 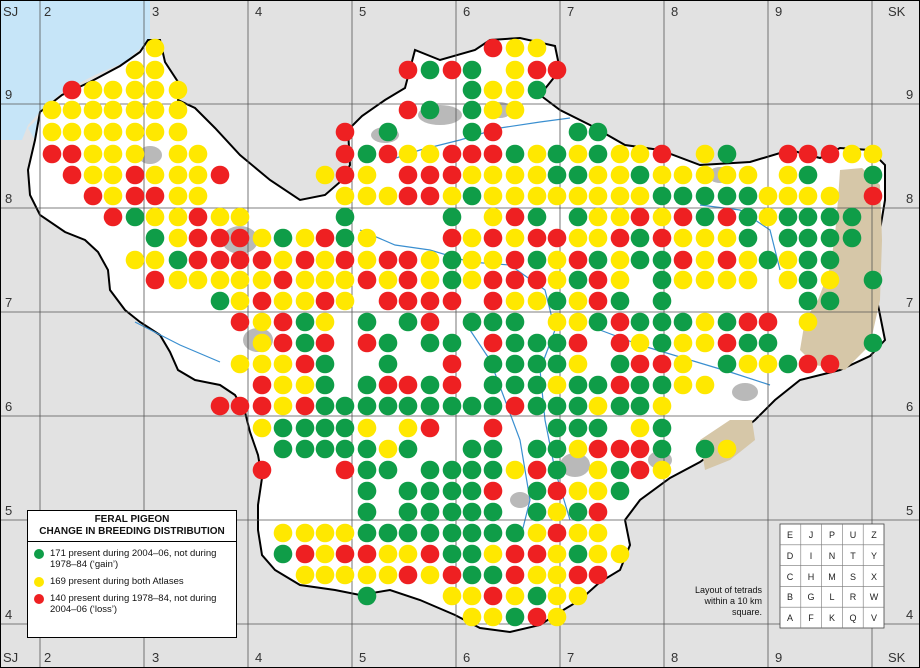 I want to click on row-label-right-5: 5, so click(x=909, y=510).